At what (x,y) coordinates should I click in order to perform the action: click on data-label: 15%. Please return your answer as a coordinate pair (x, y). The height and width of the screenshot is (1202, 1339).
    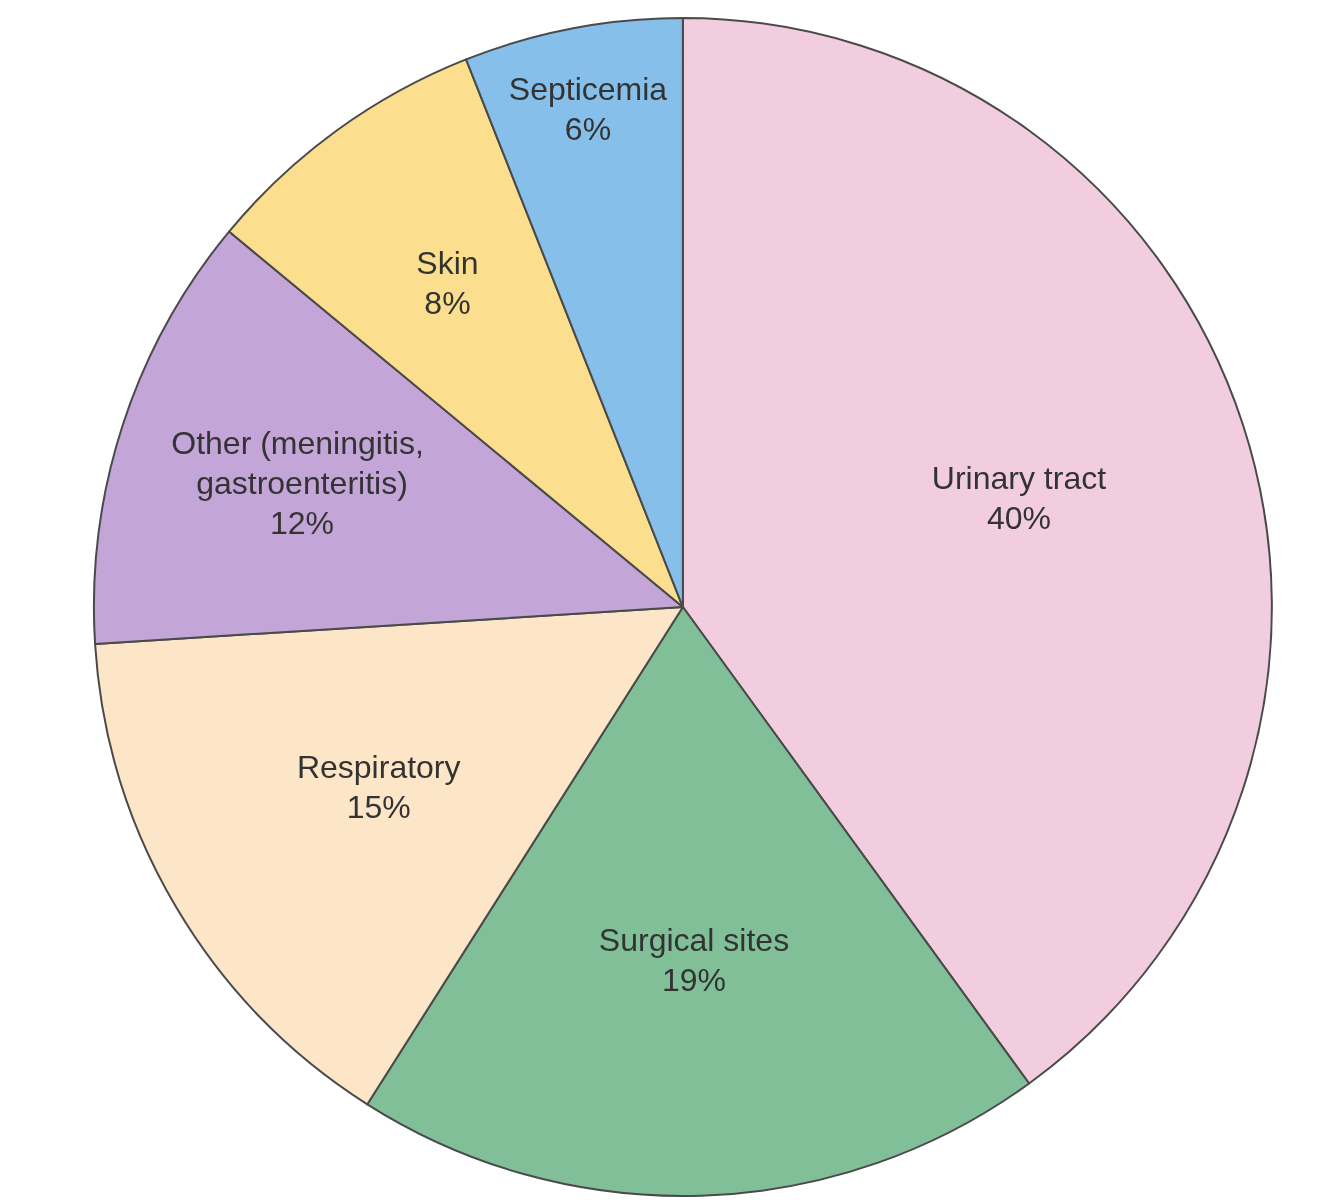
    Looking at the image, I should click on (378, 806).